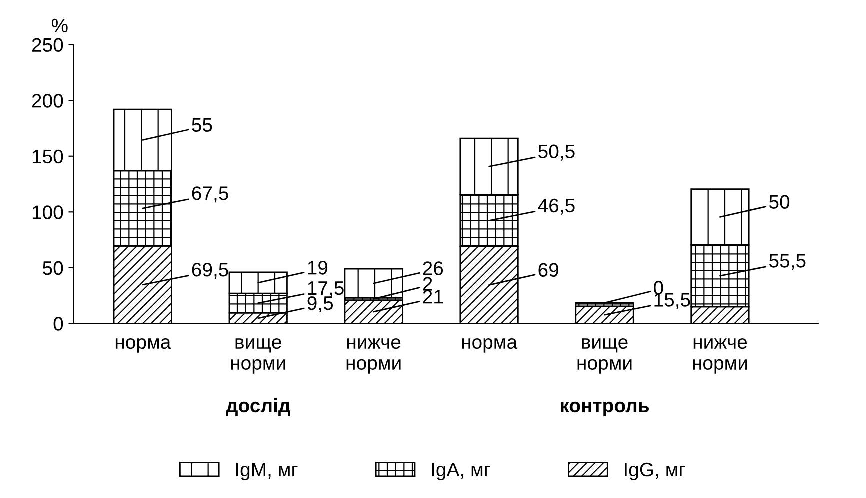  Describe the element at coordinates (210, 194) in the screenshot. I see `data-label: 67,5` at that location.